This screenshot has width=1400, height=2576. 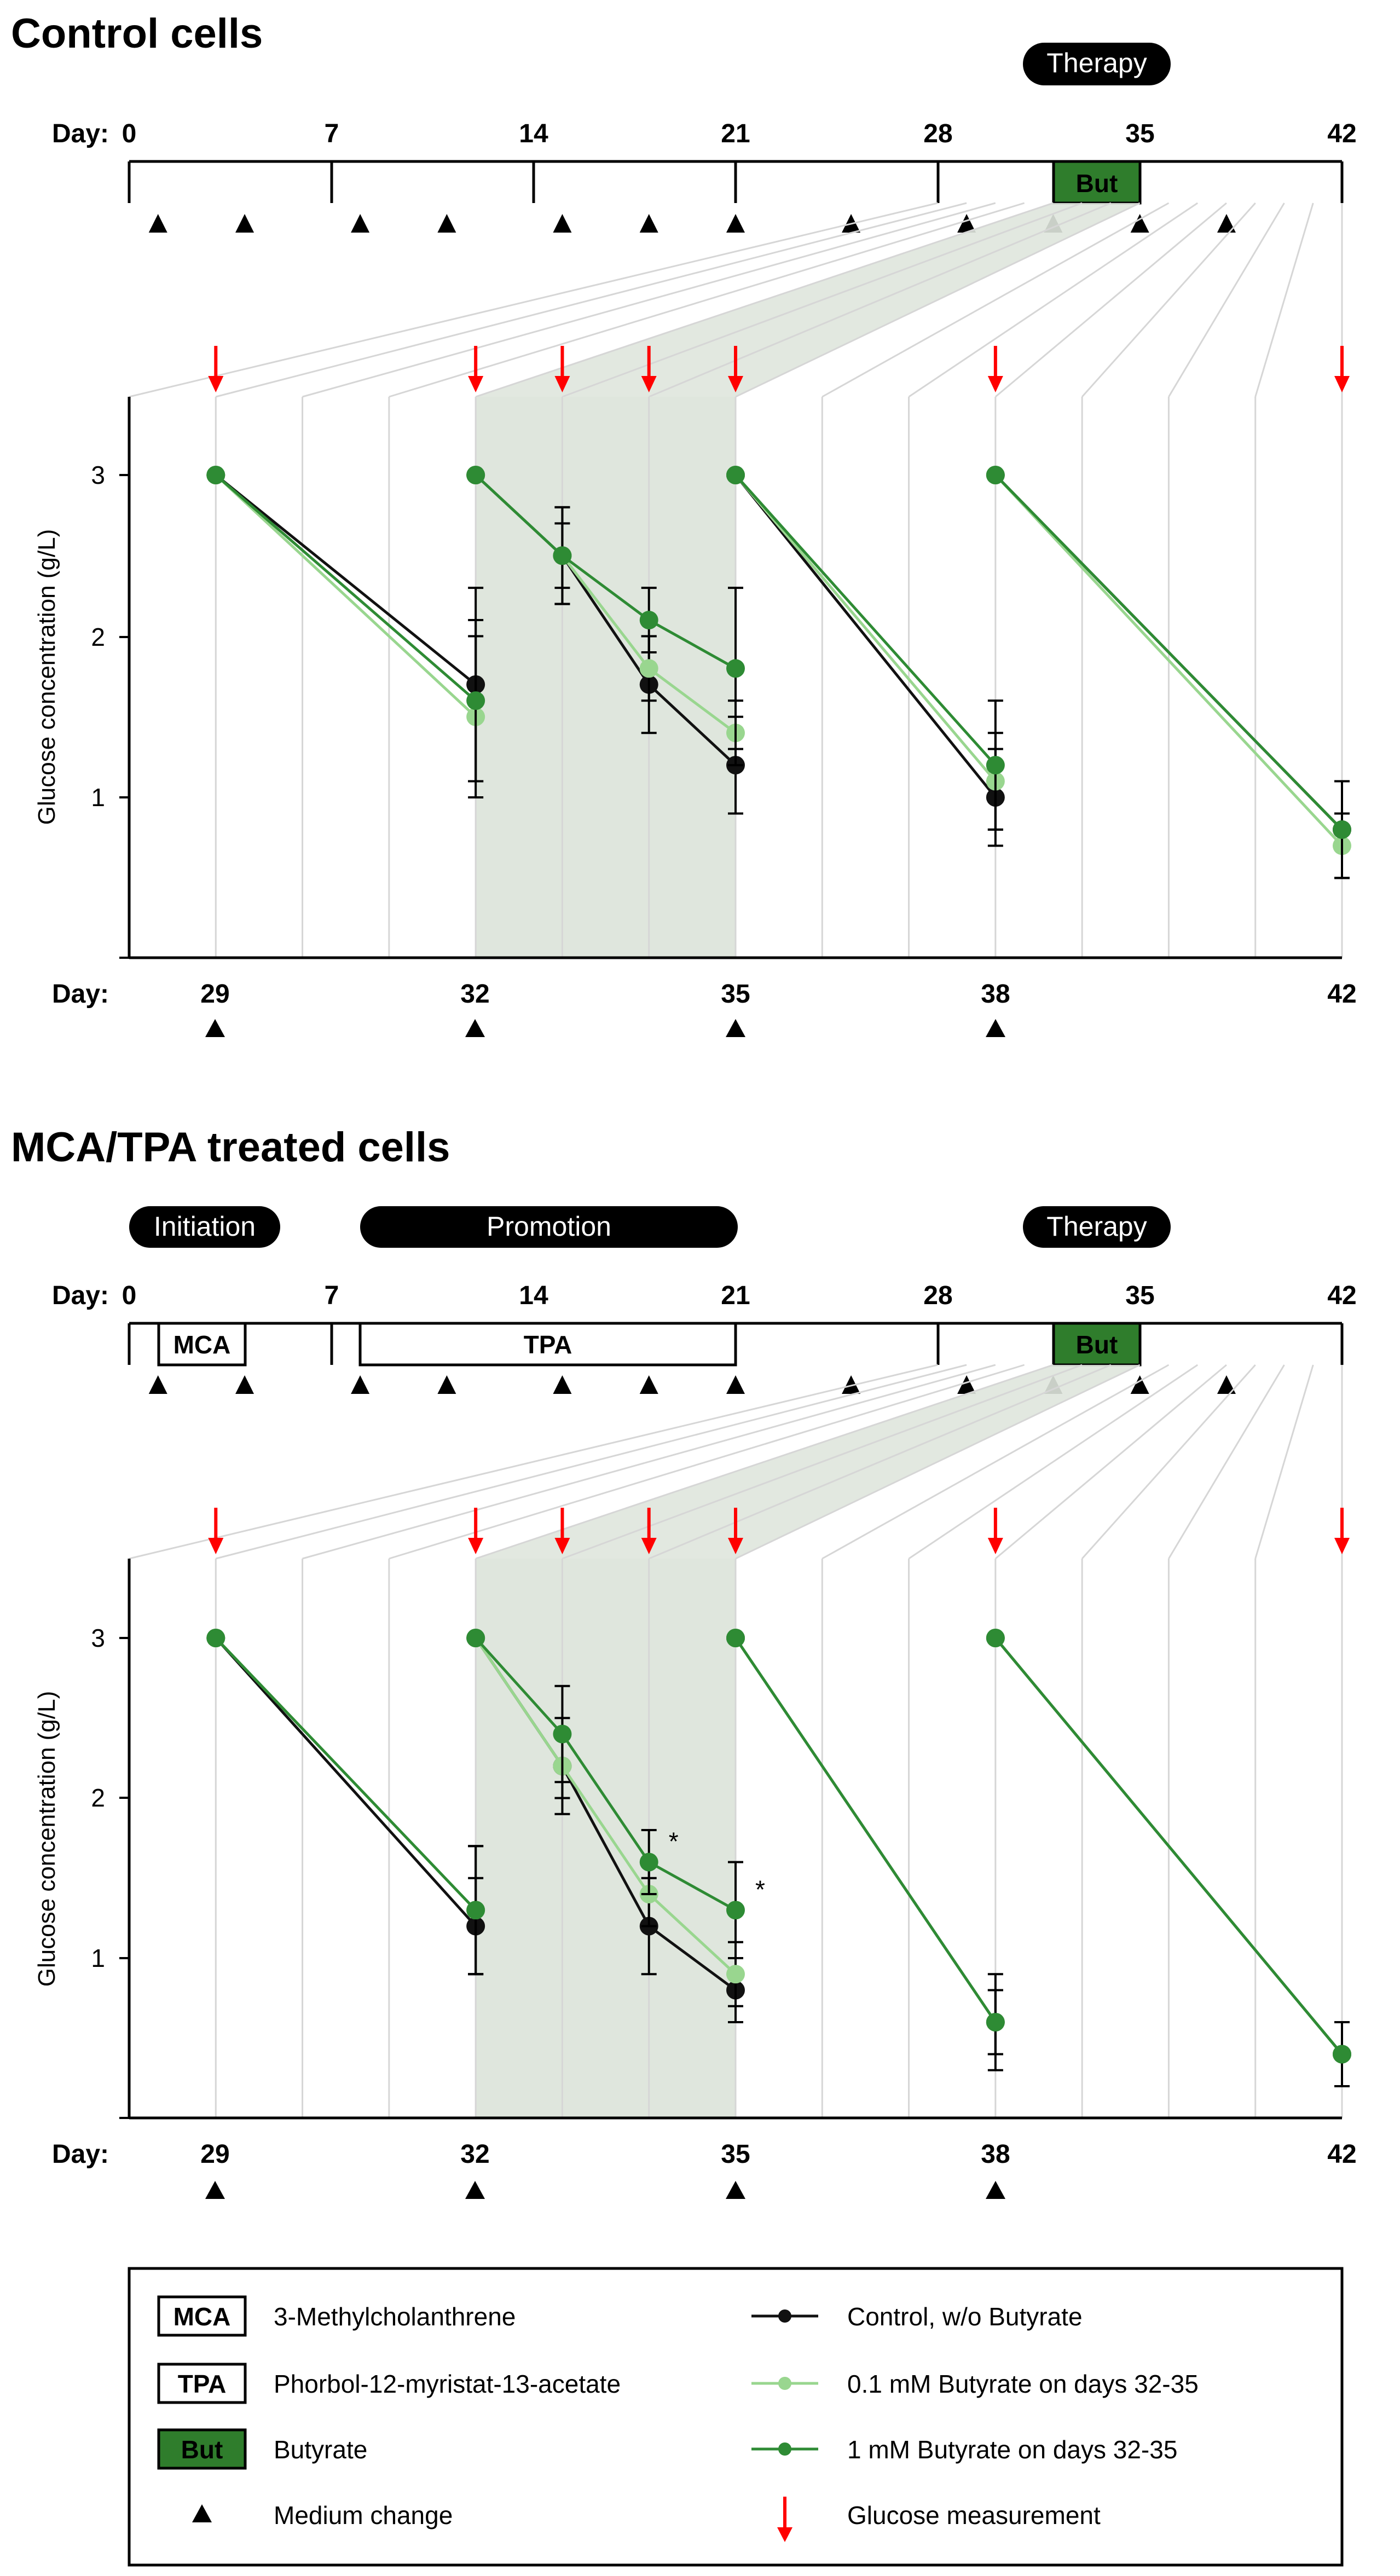 What do you see at coordinates (80, 2154) in the screenshot?
I see `zoom-day-label: Day:` at bounding box center [80, 2154].